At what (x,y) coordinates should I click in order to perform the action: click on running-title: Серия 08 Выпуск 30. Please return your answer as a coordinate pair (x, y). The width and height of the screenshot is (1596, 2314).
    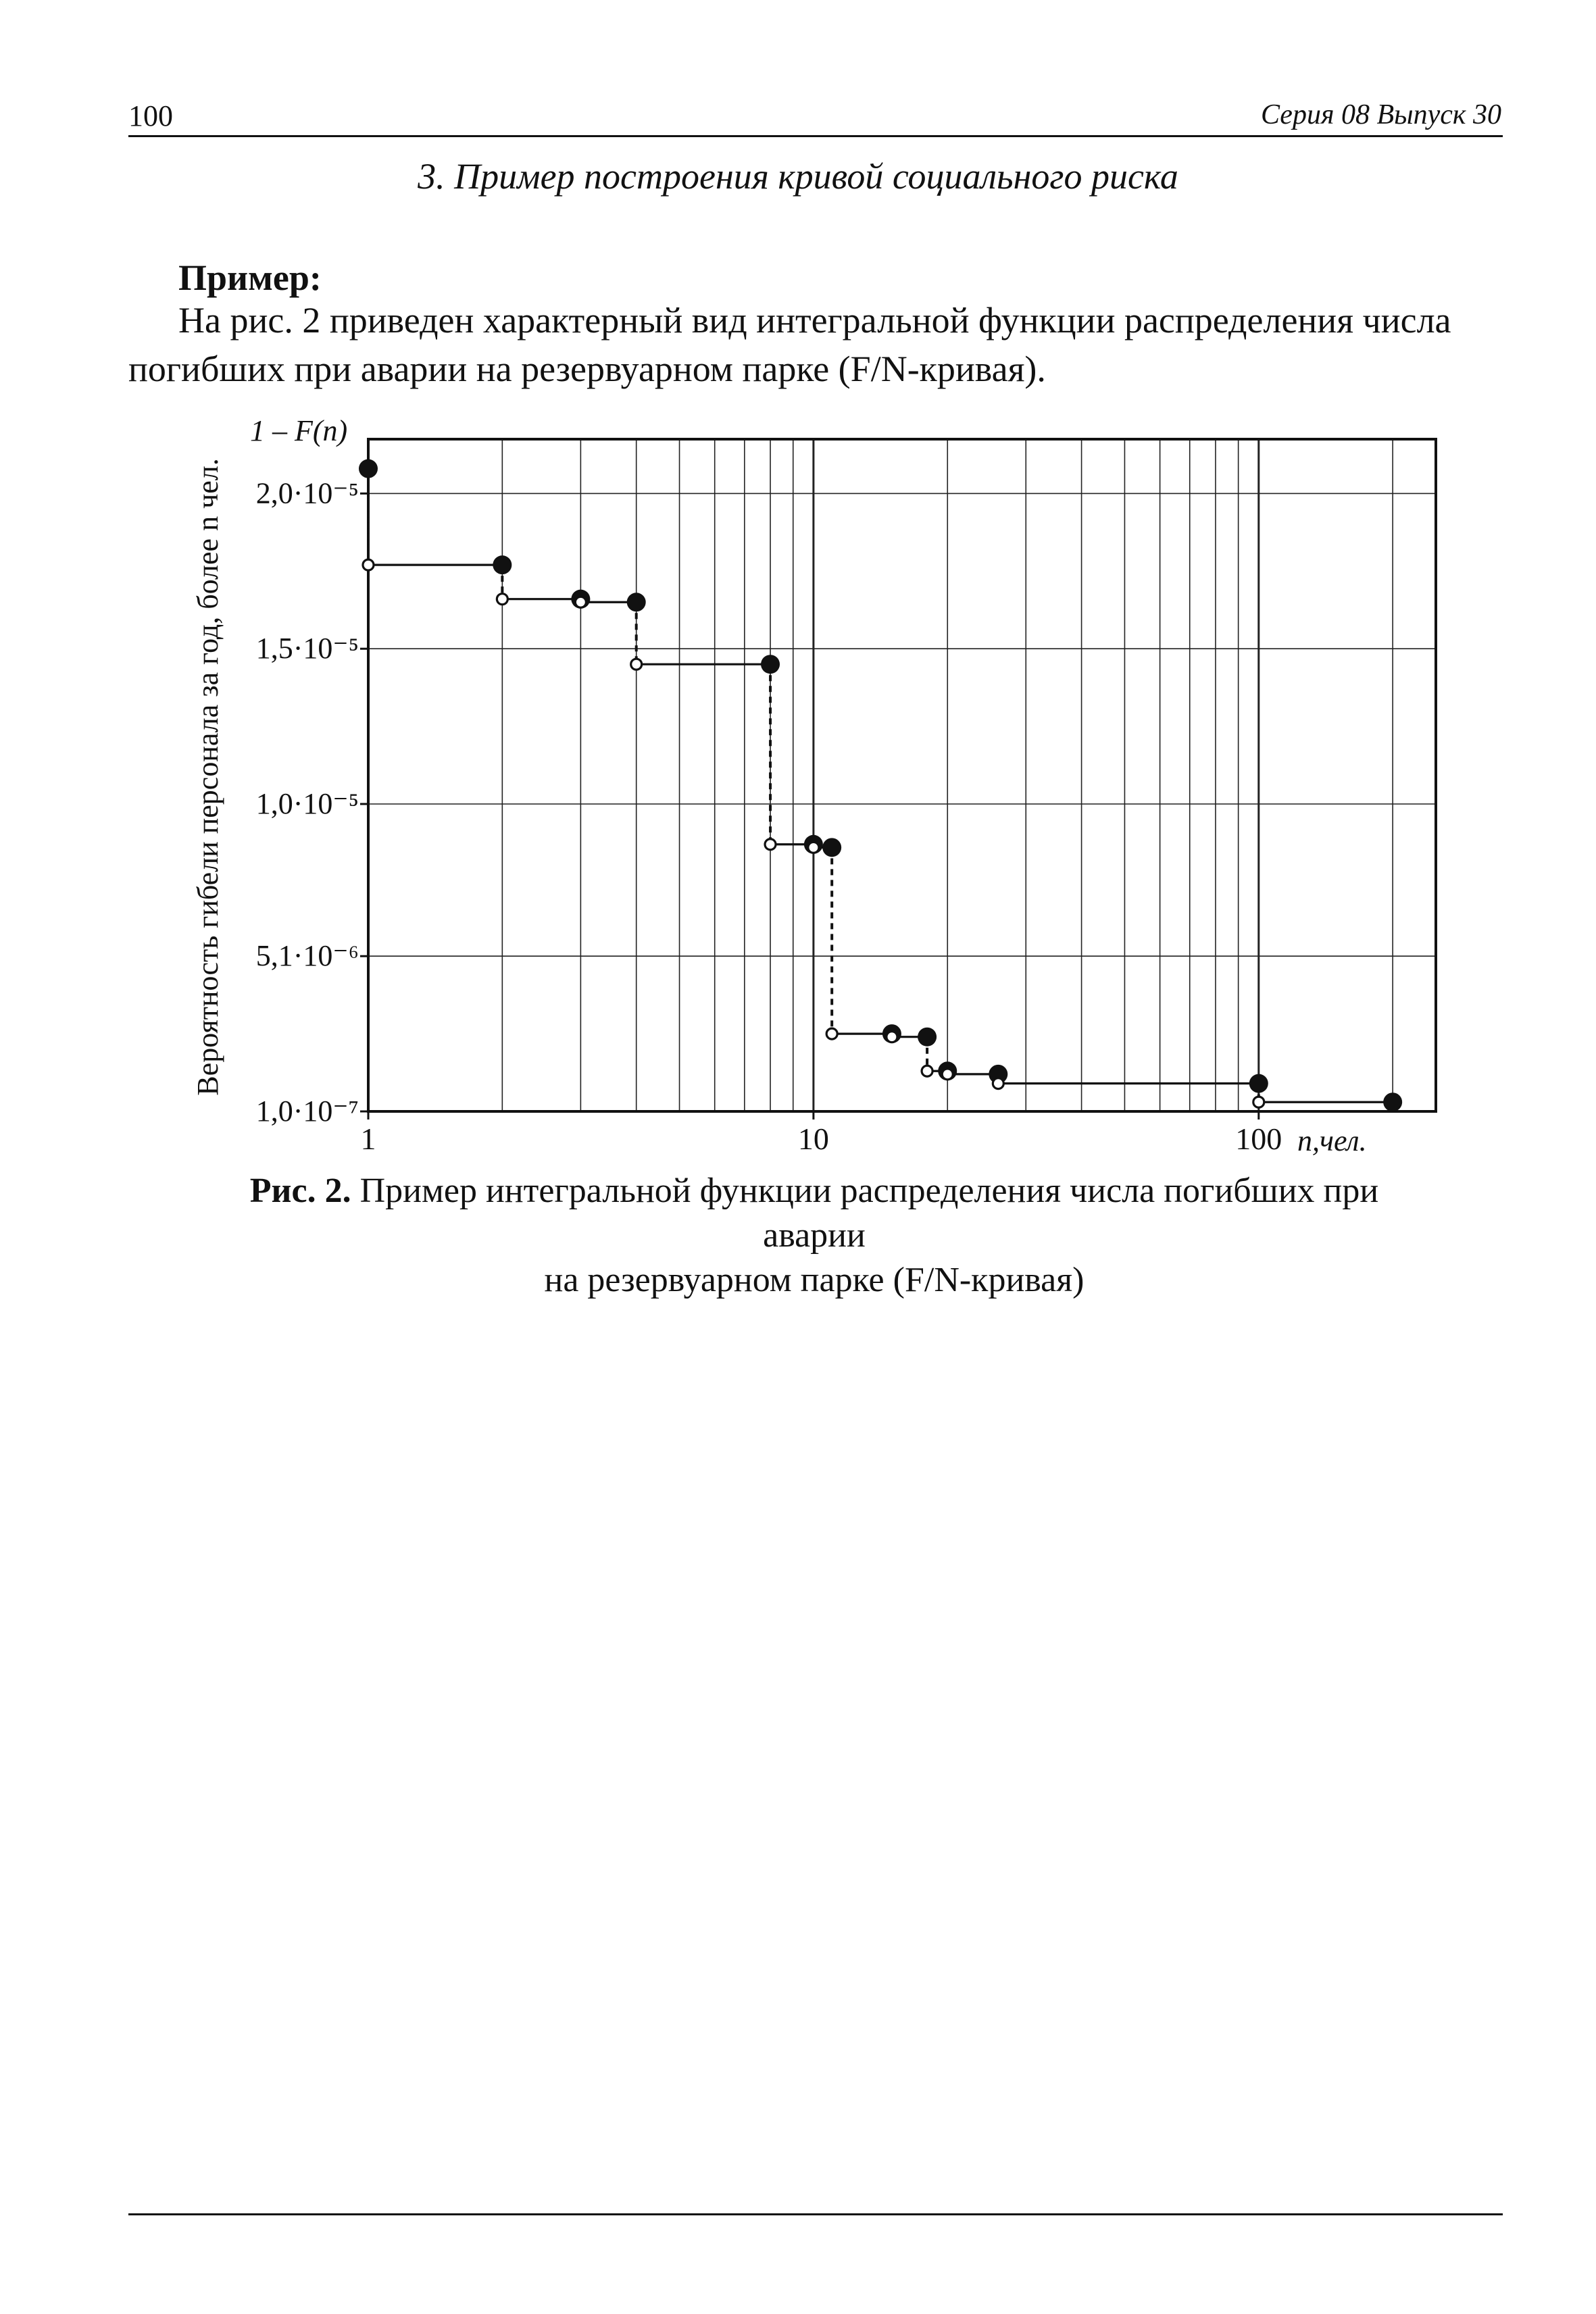
    Looking at the image, I should click on (1381, 114).